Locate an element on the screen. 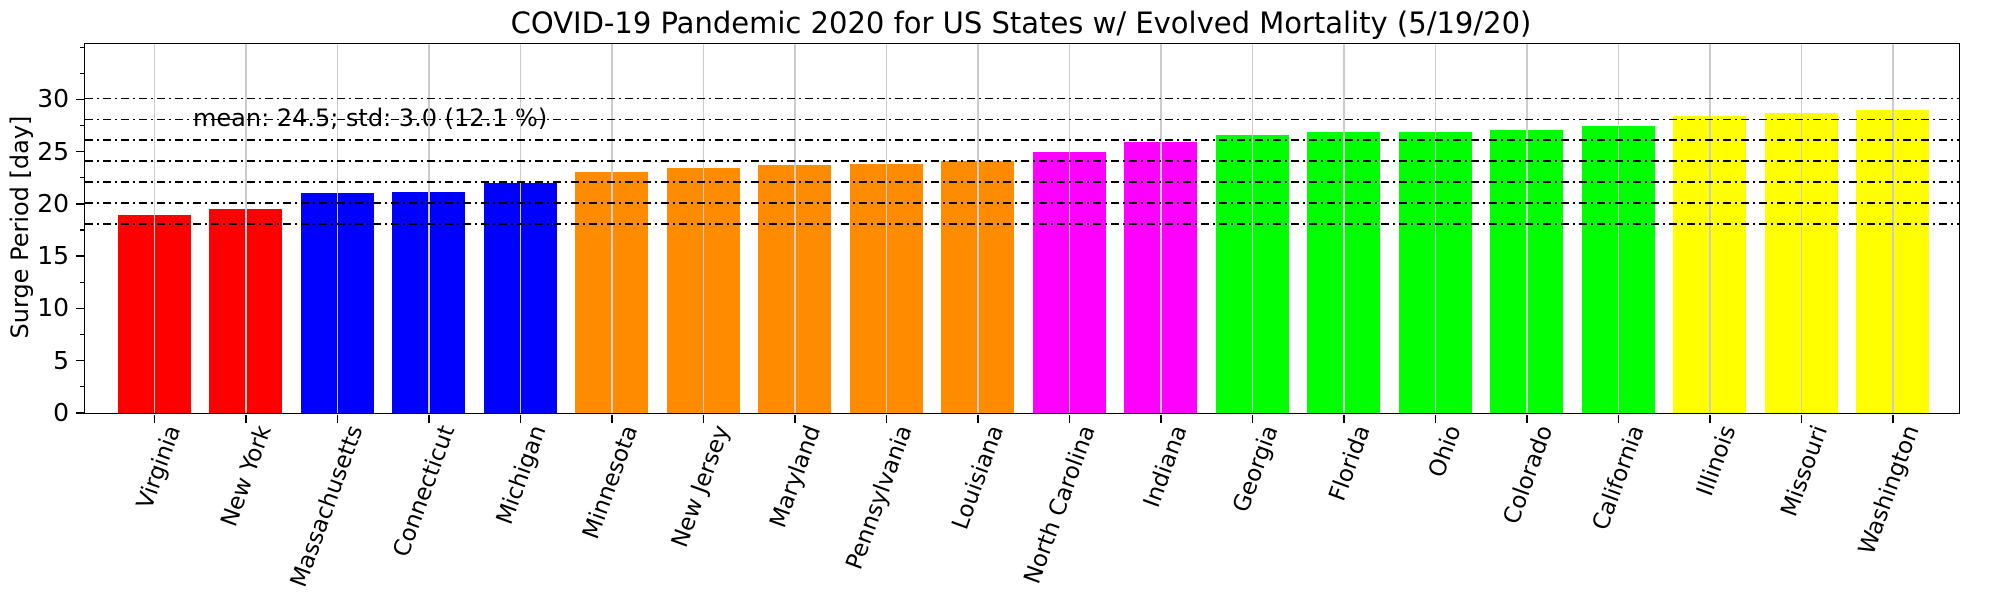 This screenshot has width=2000, height=600. x-tick-label-california: California is located at coordinates (1618, 478).